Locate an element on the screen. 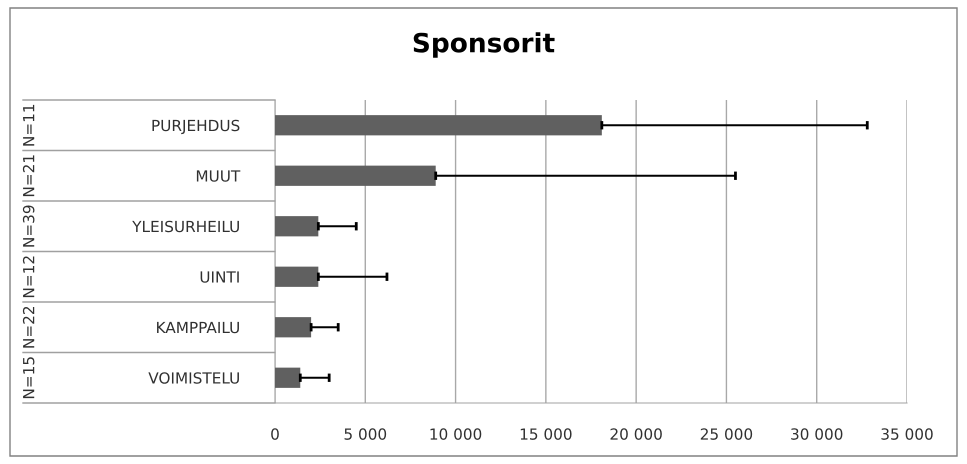 The width and height of the screenshot is (967, 464). text: N=22 is located at coordinates (28, 327).